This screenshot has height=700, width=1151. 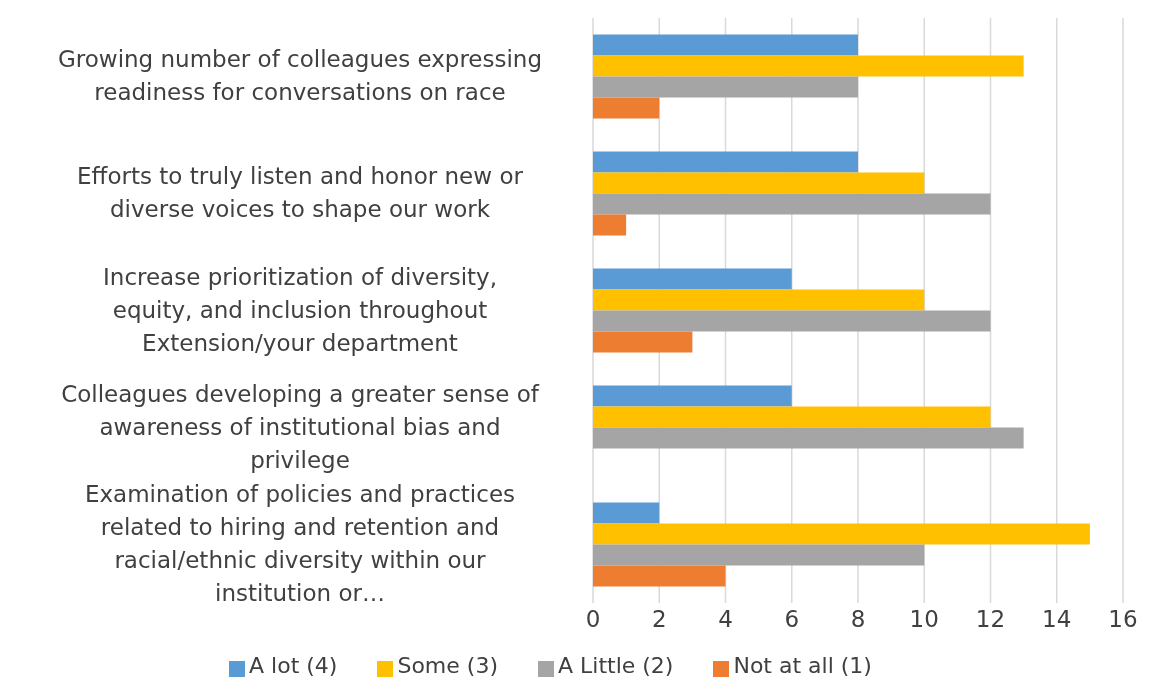 I want to click on x-tick-label: 10, so click(x=924, y=619).